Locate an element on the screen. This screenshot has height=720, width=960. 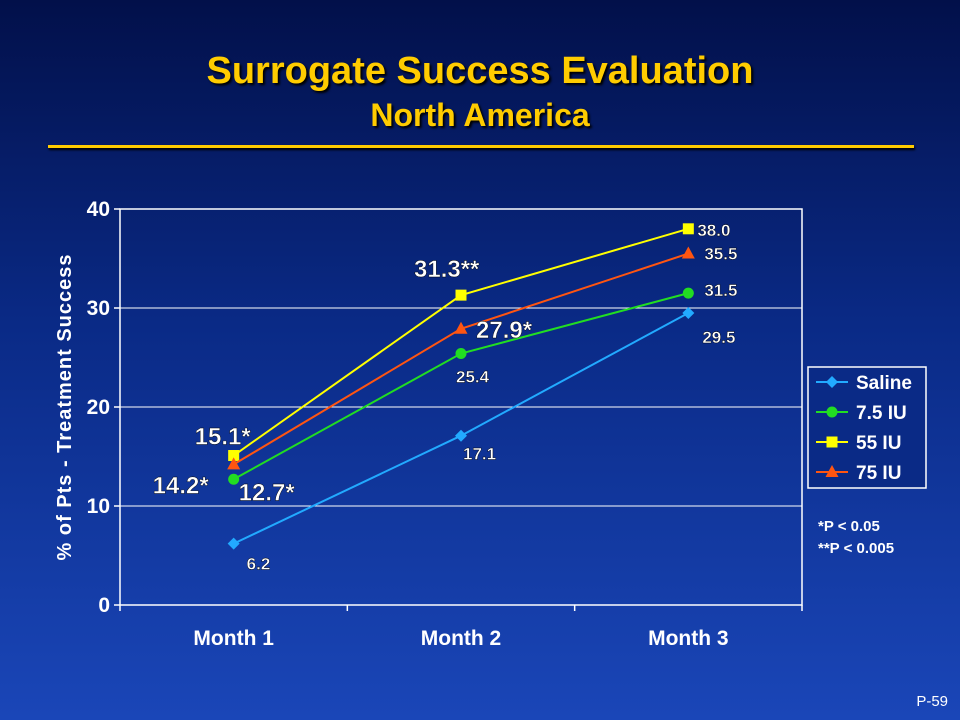
legend-label: 7.5 IU is located at coordinates (881, 413).